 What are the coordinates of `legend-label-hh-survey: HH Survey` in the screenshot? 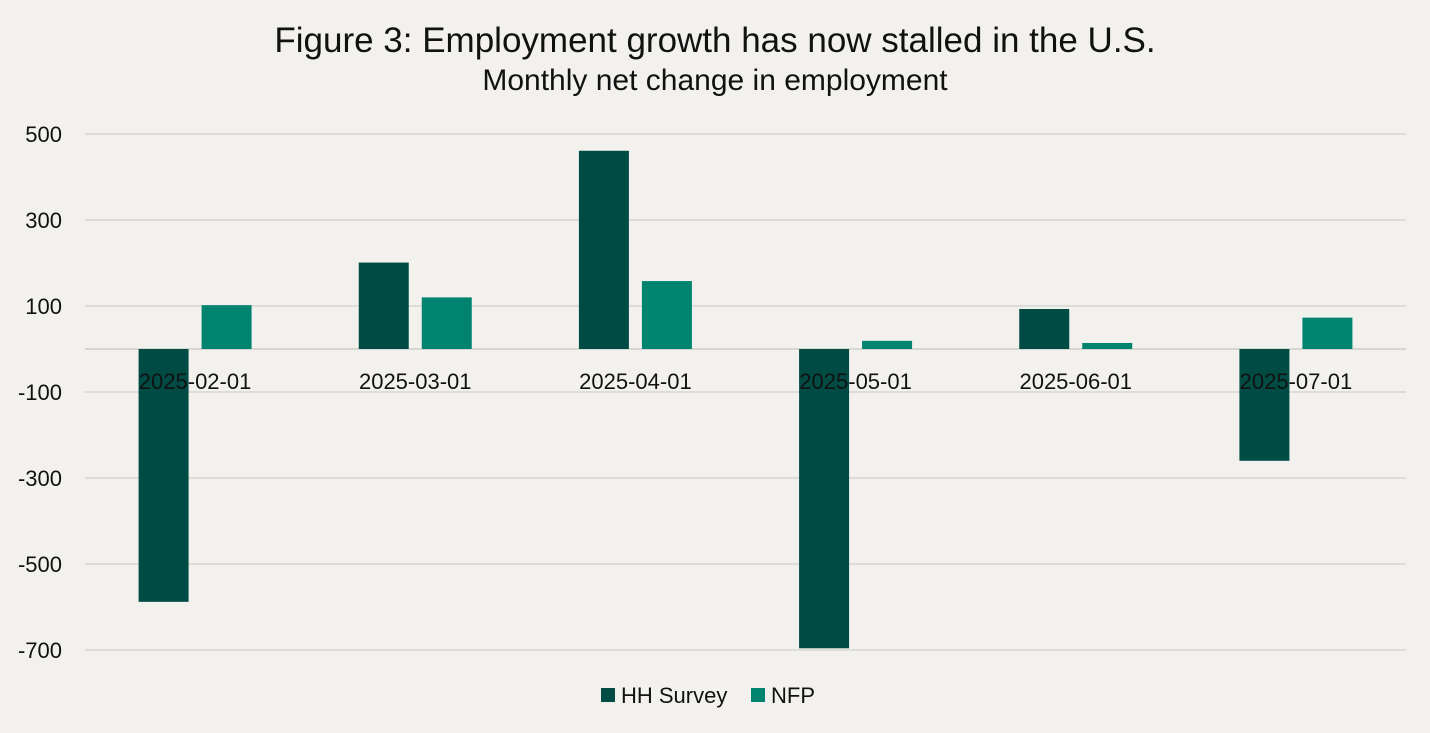 It's located at (674, 695).